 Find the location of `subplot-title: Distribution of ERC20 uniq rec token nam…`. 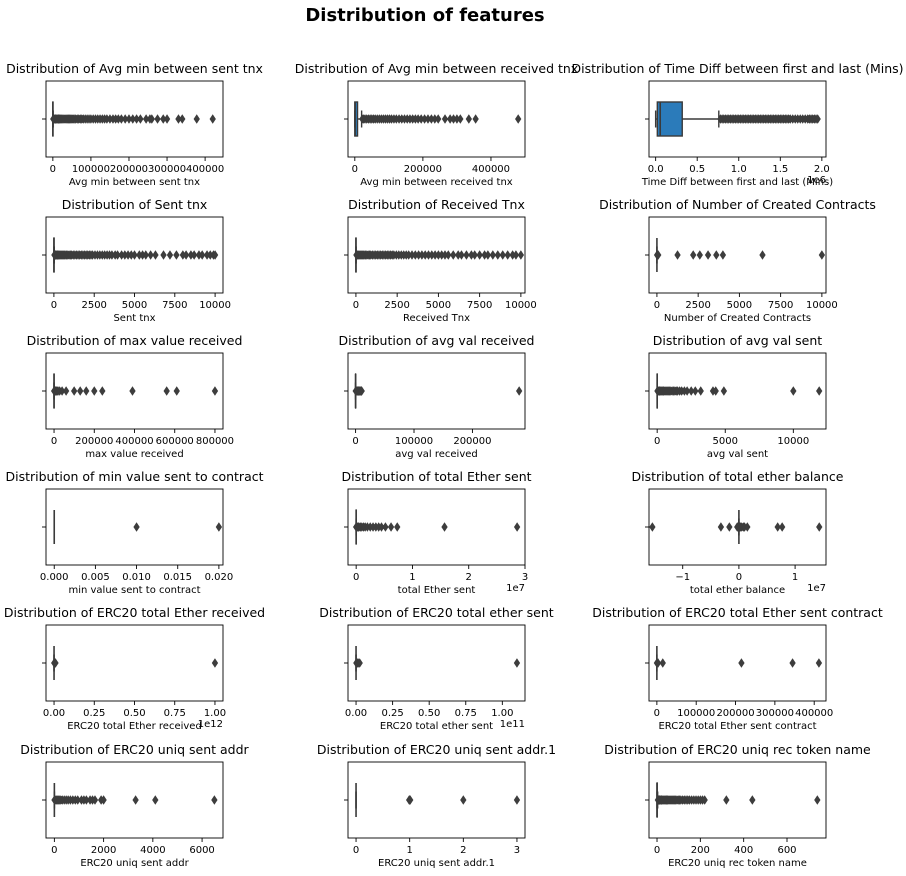

subplot-title: Distribution of ERC20 uniq rec token nam… is located at coordinates (737, 749).